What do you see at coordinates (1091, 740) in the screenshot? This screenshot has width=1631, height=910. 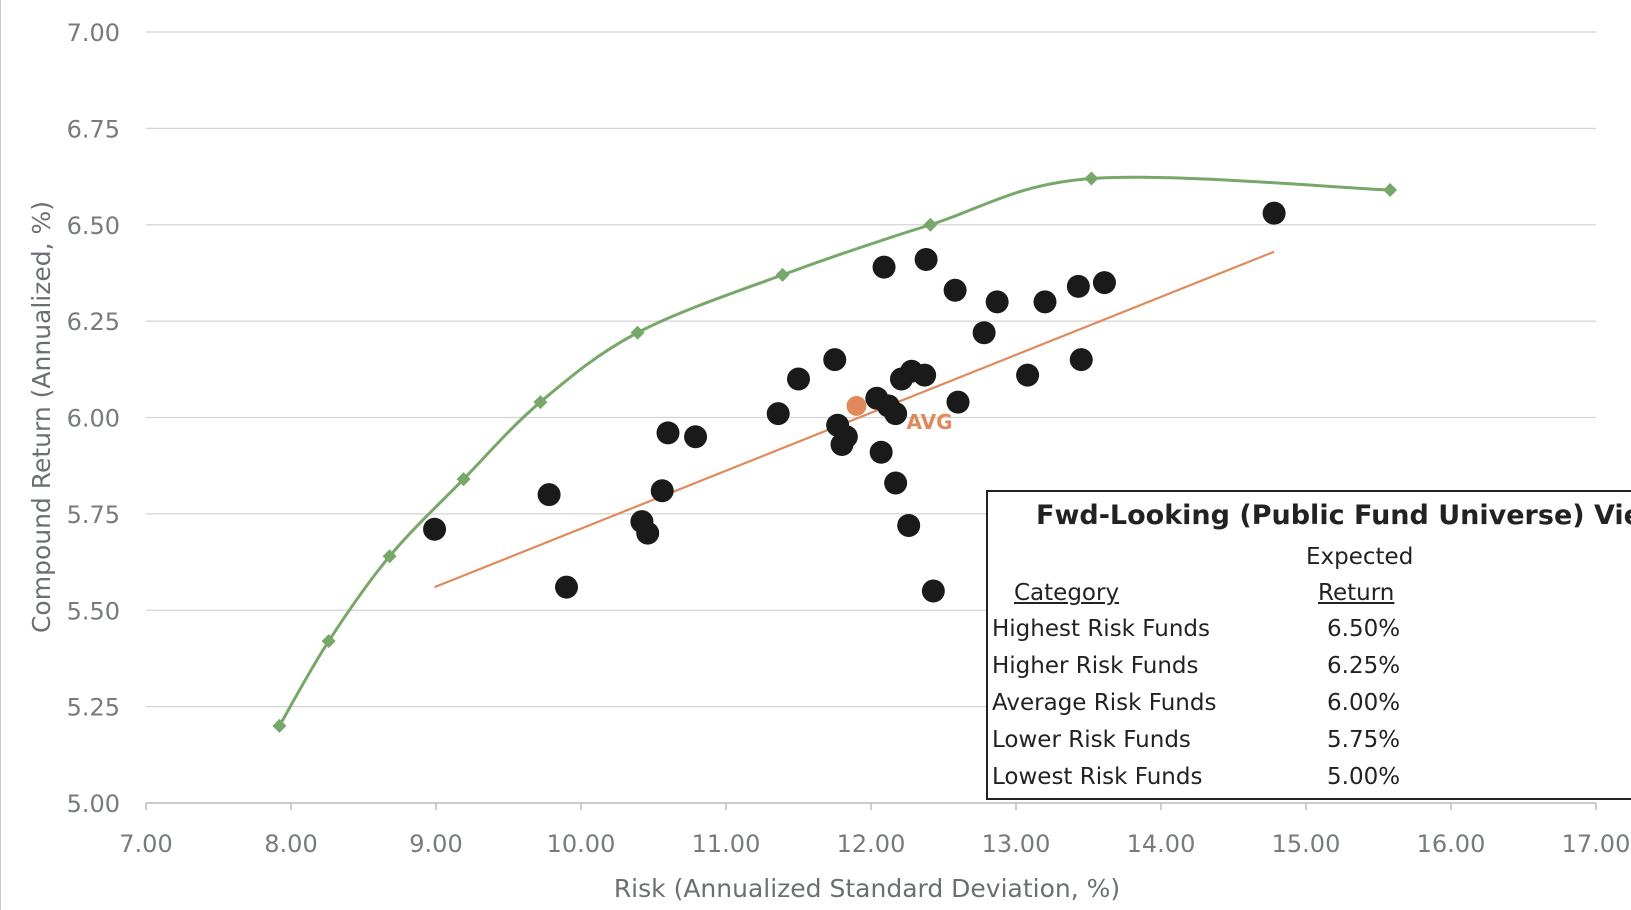 I see `row-category: Lower Risk Funds` at bounding box center [1091, 740].